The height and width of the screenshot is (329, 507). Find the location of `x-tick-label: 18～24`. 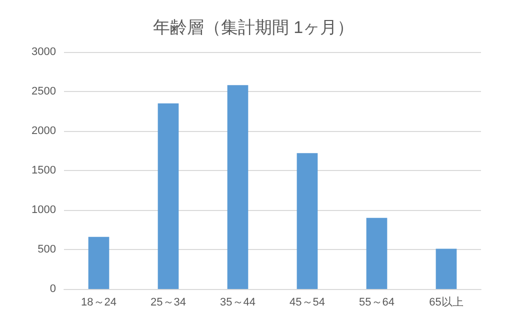

x-tick-label: 18～24 is located at coordinates (98, 302).